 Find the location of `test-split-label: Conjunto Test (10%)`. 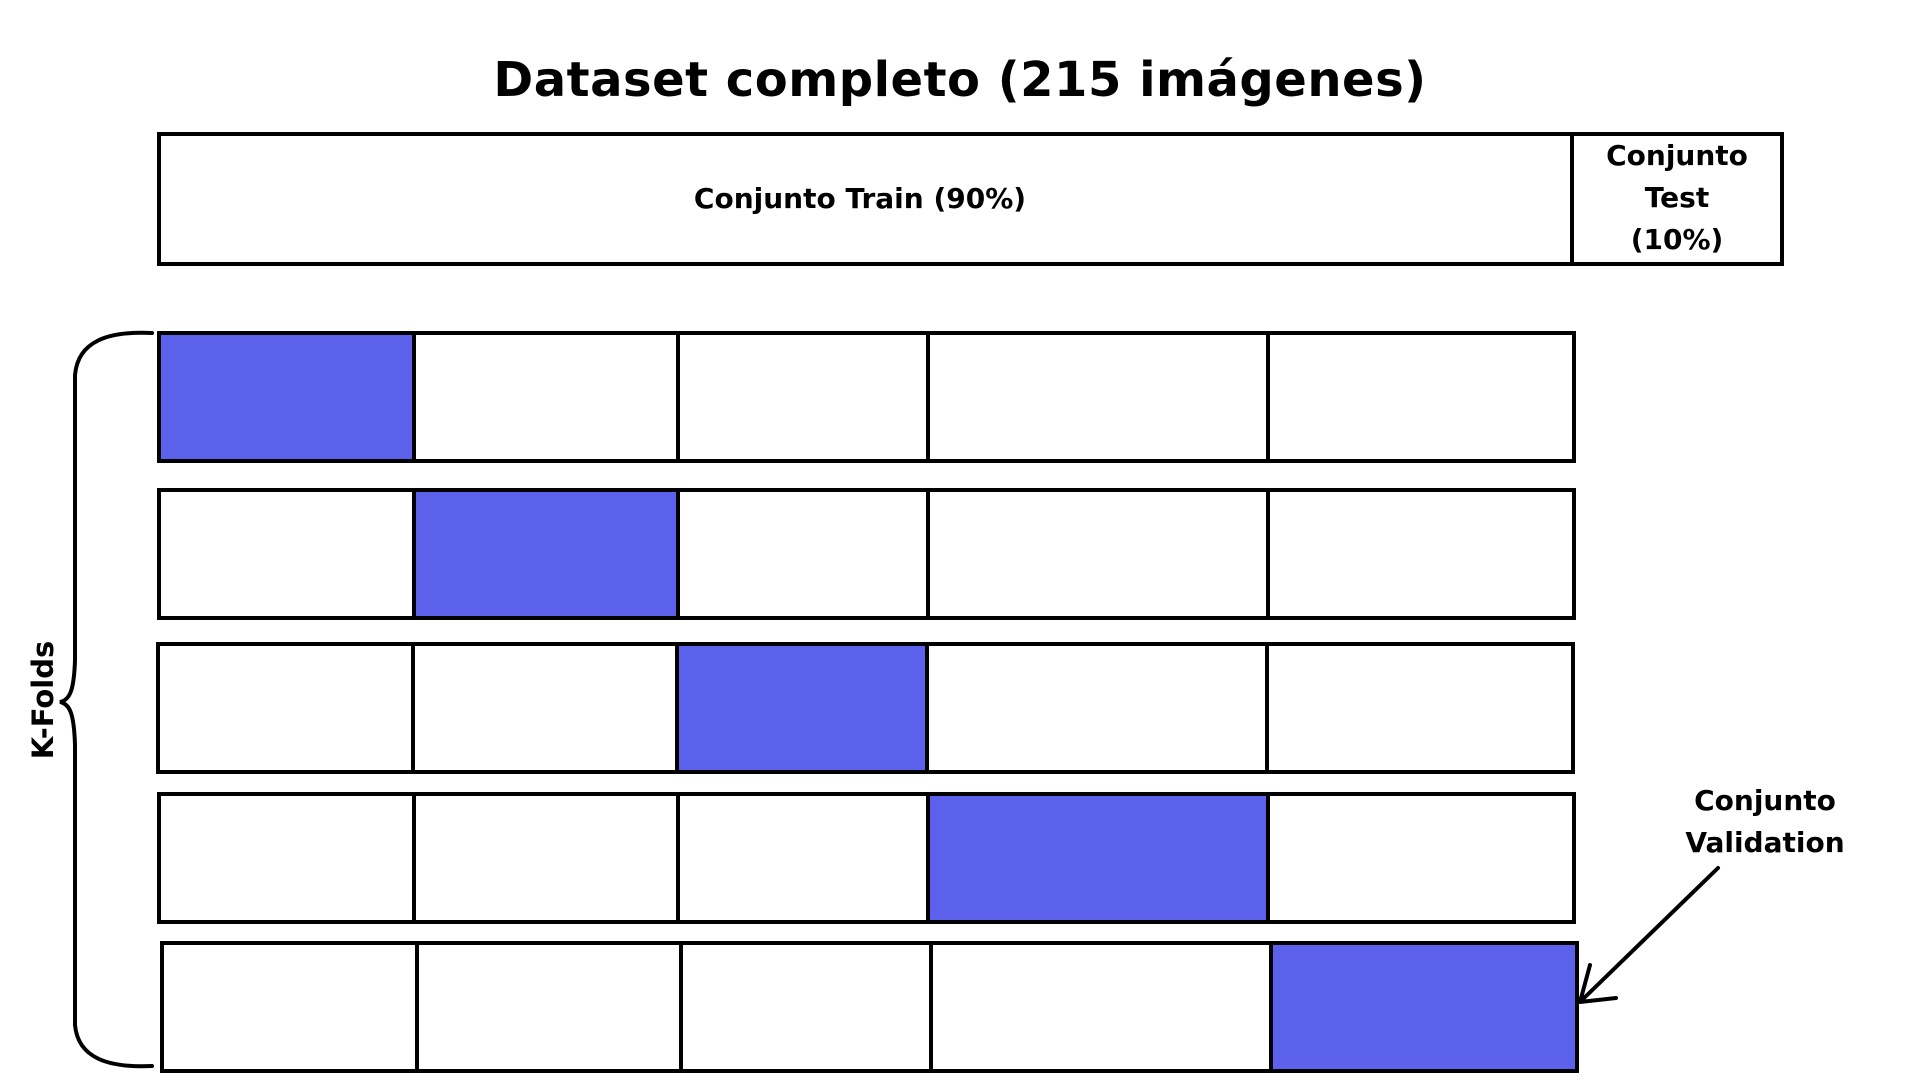

test-split-label: Conjunto Test (10%) is located at coordinates (1677, 198).